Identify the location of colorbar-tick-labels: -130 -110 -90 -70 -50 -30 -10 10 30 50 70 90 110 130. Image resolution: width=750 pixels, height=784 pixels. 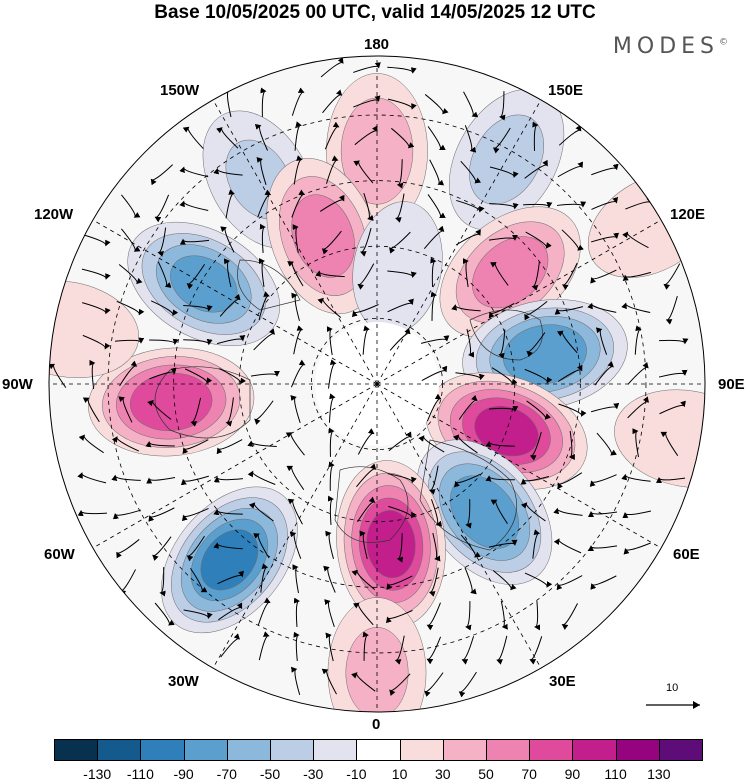
(375, 775).